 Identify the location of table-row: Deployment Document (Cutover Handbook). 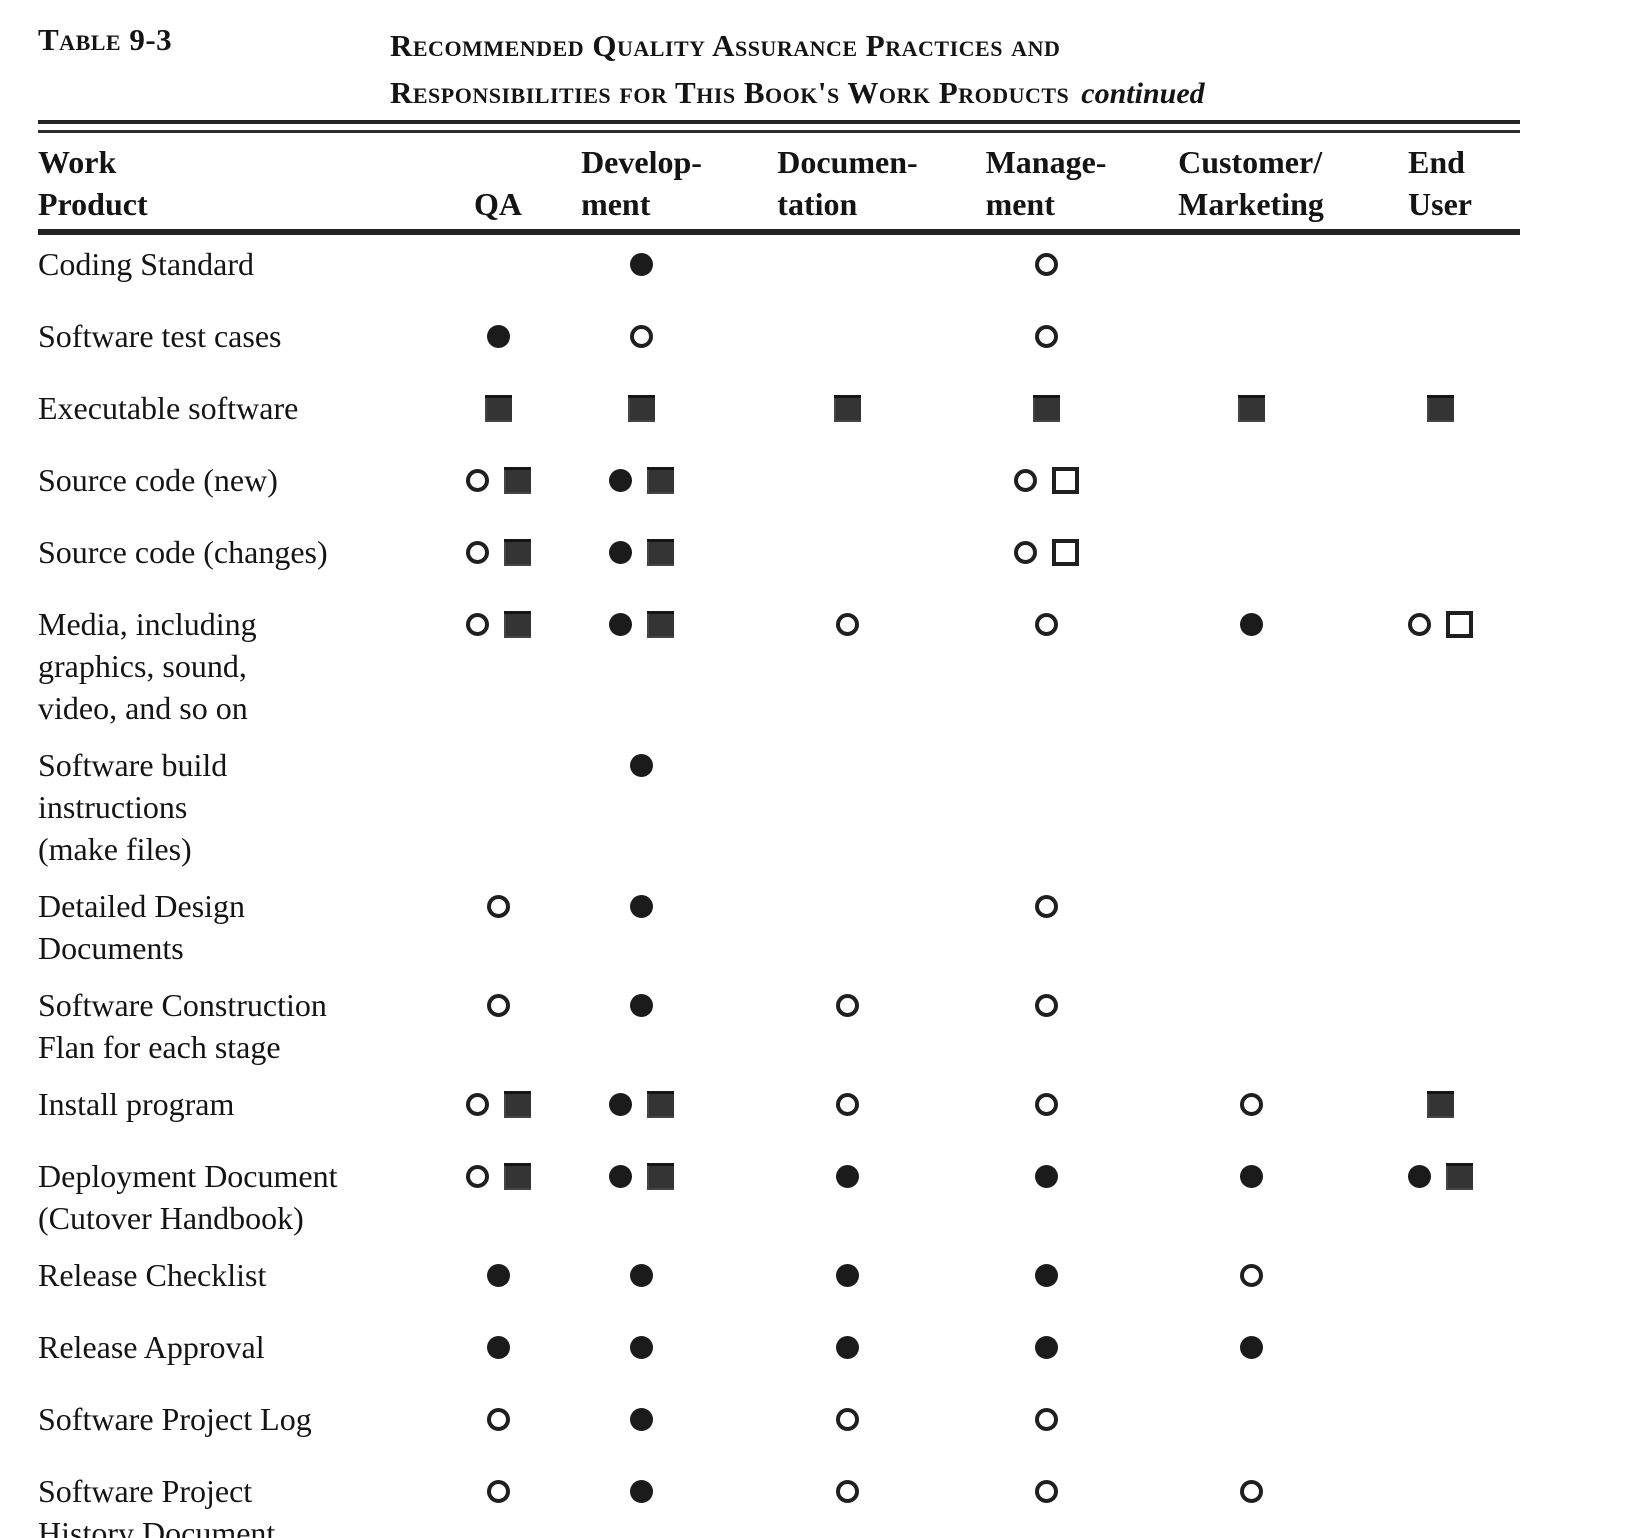
(779, 1204).